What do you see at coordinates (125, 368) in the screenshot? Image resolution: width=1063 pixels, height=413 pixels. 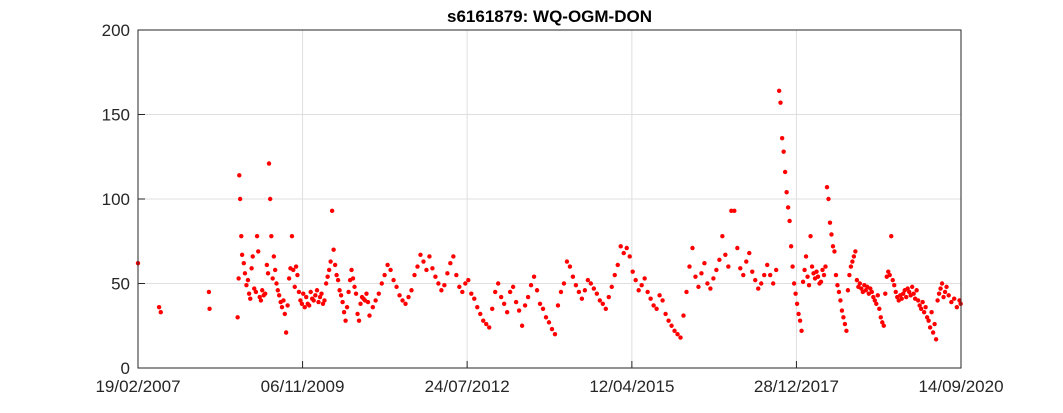 I see `y-tick-label: 0` at bounding box center [125, 368].